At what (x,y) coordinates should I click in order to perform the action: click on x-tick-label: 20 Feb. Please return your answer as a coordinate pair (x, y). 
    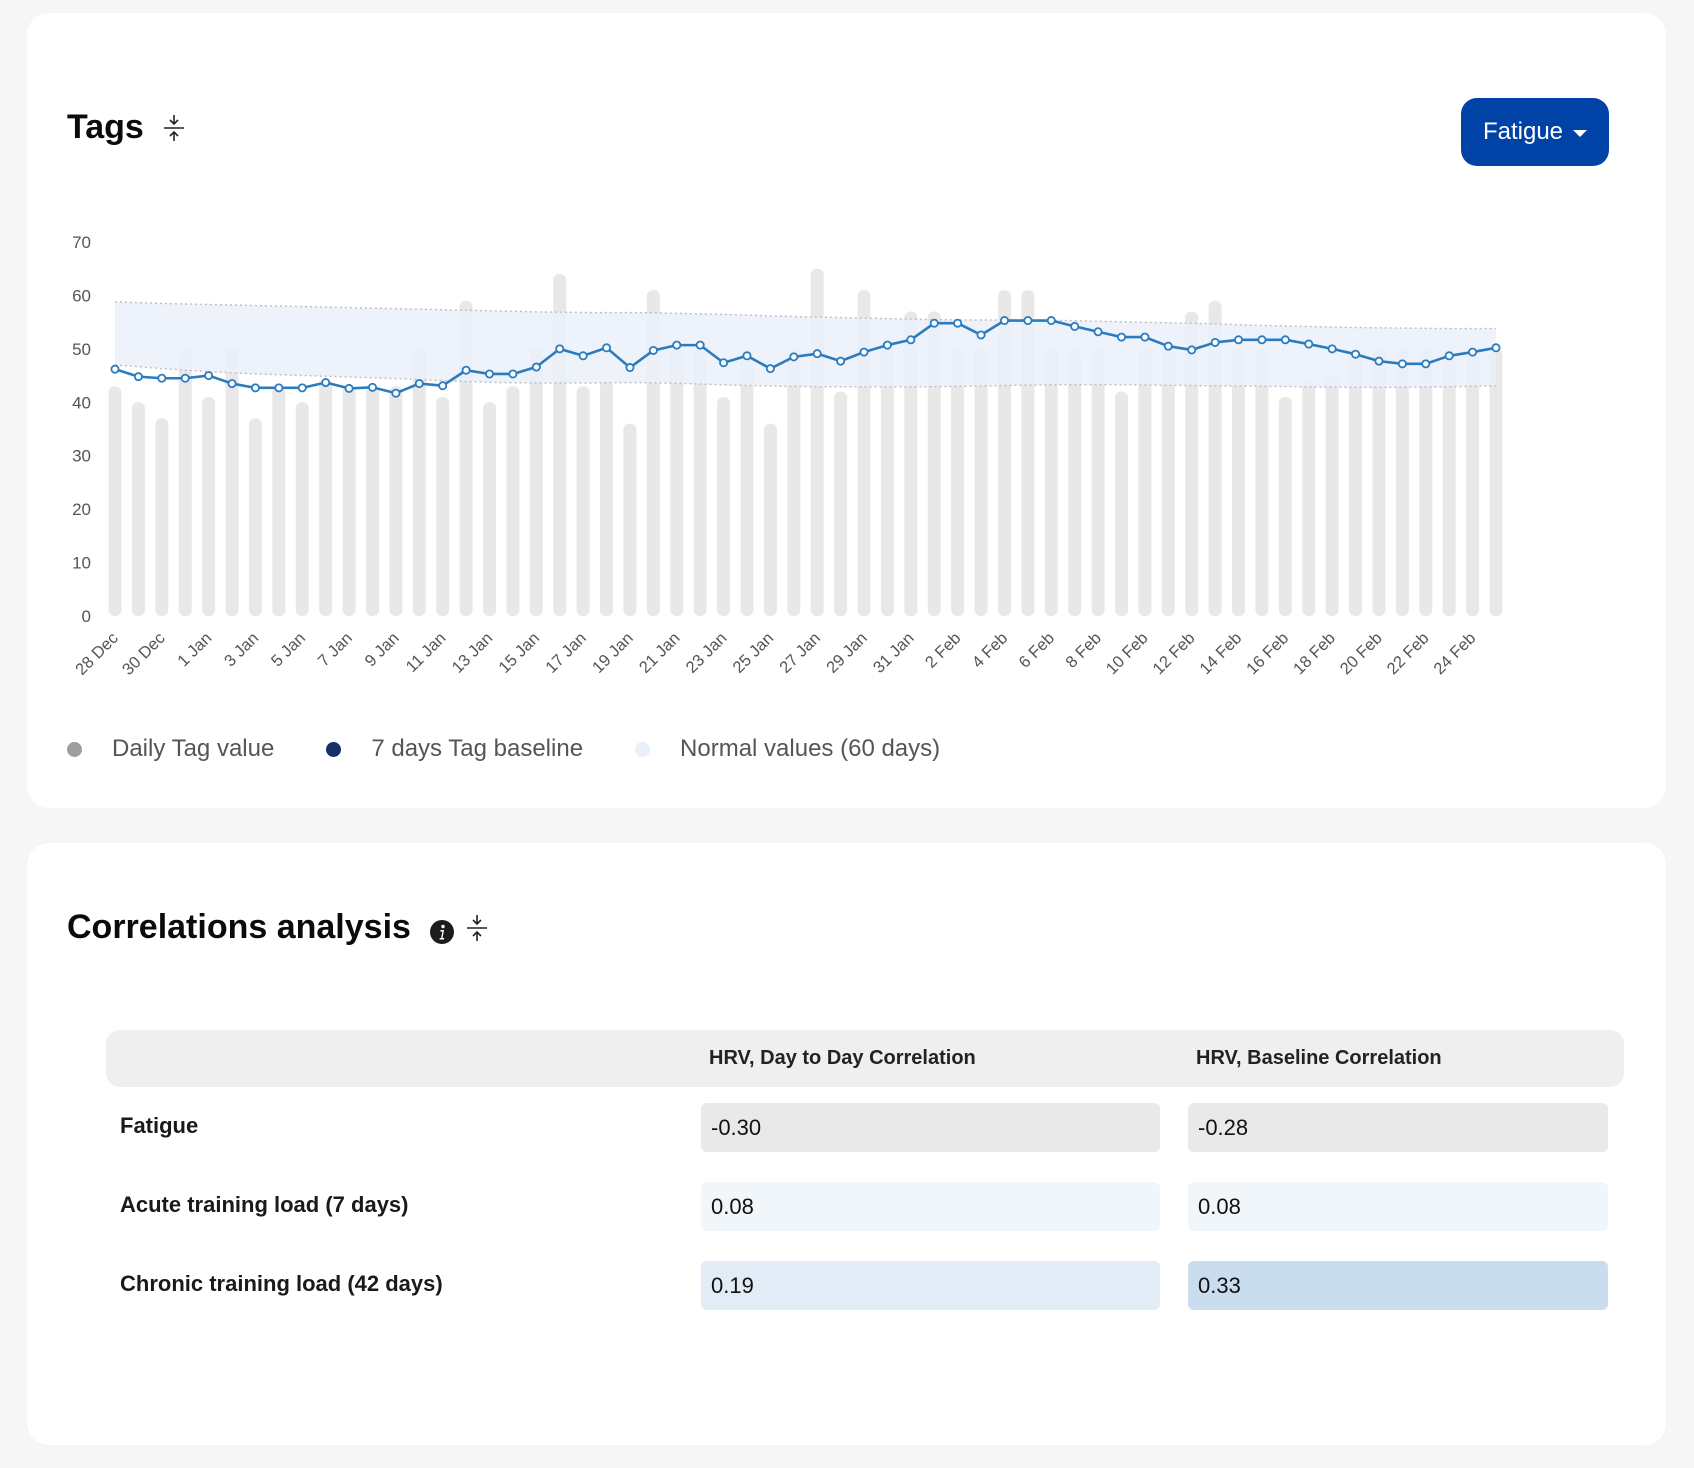
    Looking at the image, I should click on (1361, 653).